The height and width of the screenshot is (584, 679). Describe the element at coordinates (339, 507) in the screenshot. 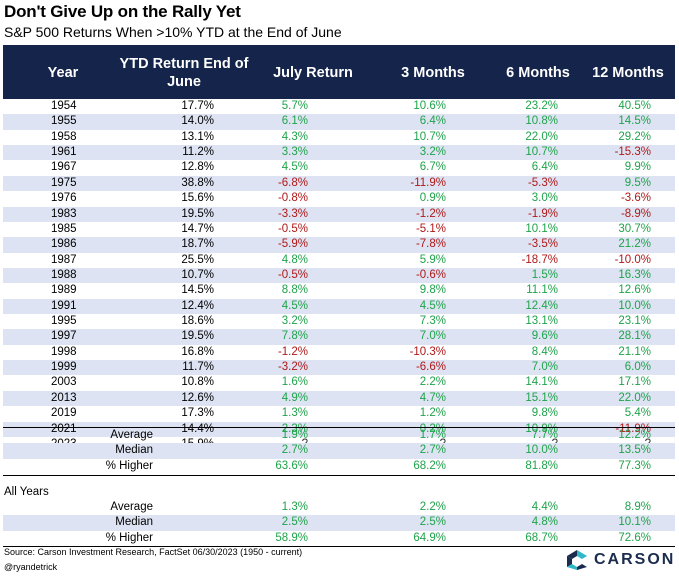

I see `summary-row: Average 1.3% 2.2% 4.4% 8.9%` at that location.